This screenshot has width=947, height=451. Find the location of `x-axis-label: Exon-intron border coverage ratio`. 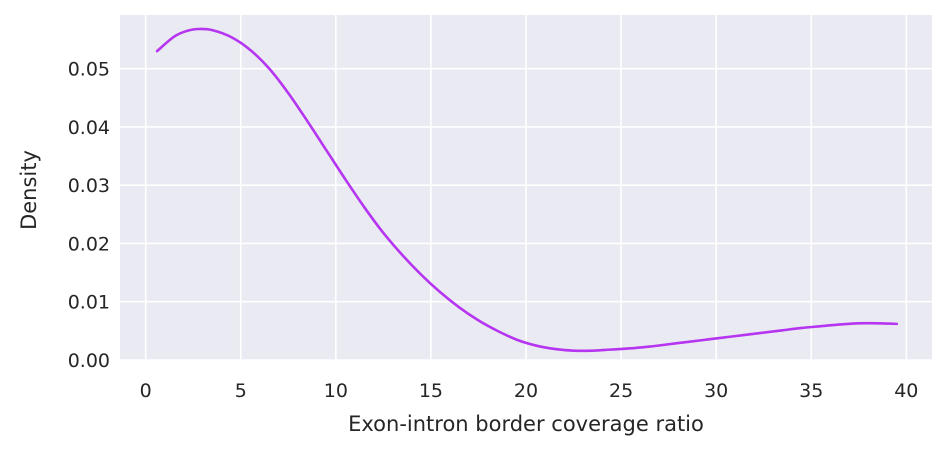

x-axis-label: Exon-intron border coverage ratio is located at coordinates (526, 424).